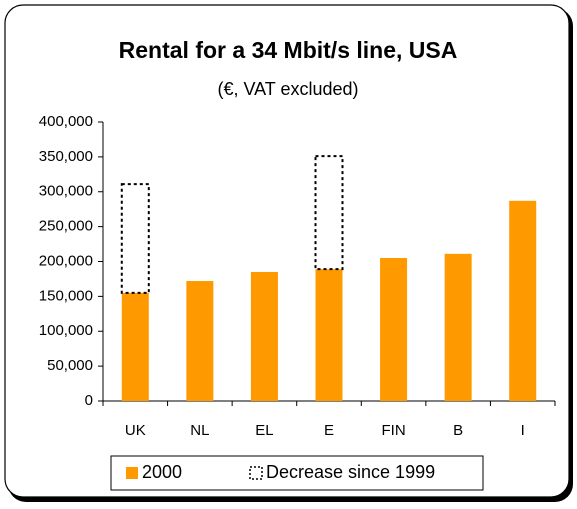 The width and height of the screenshot is (577, 509). Describe the element at coordinates (66, 295) in the screenshot. I see `y-tick-label: 150,000` at that location.